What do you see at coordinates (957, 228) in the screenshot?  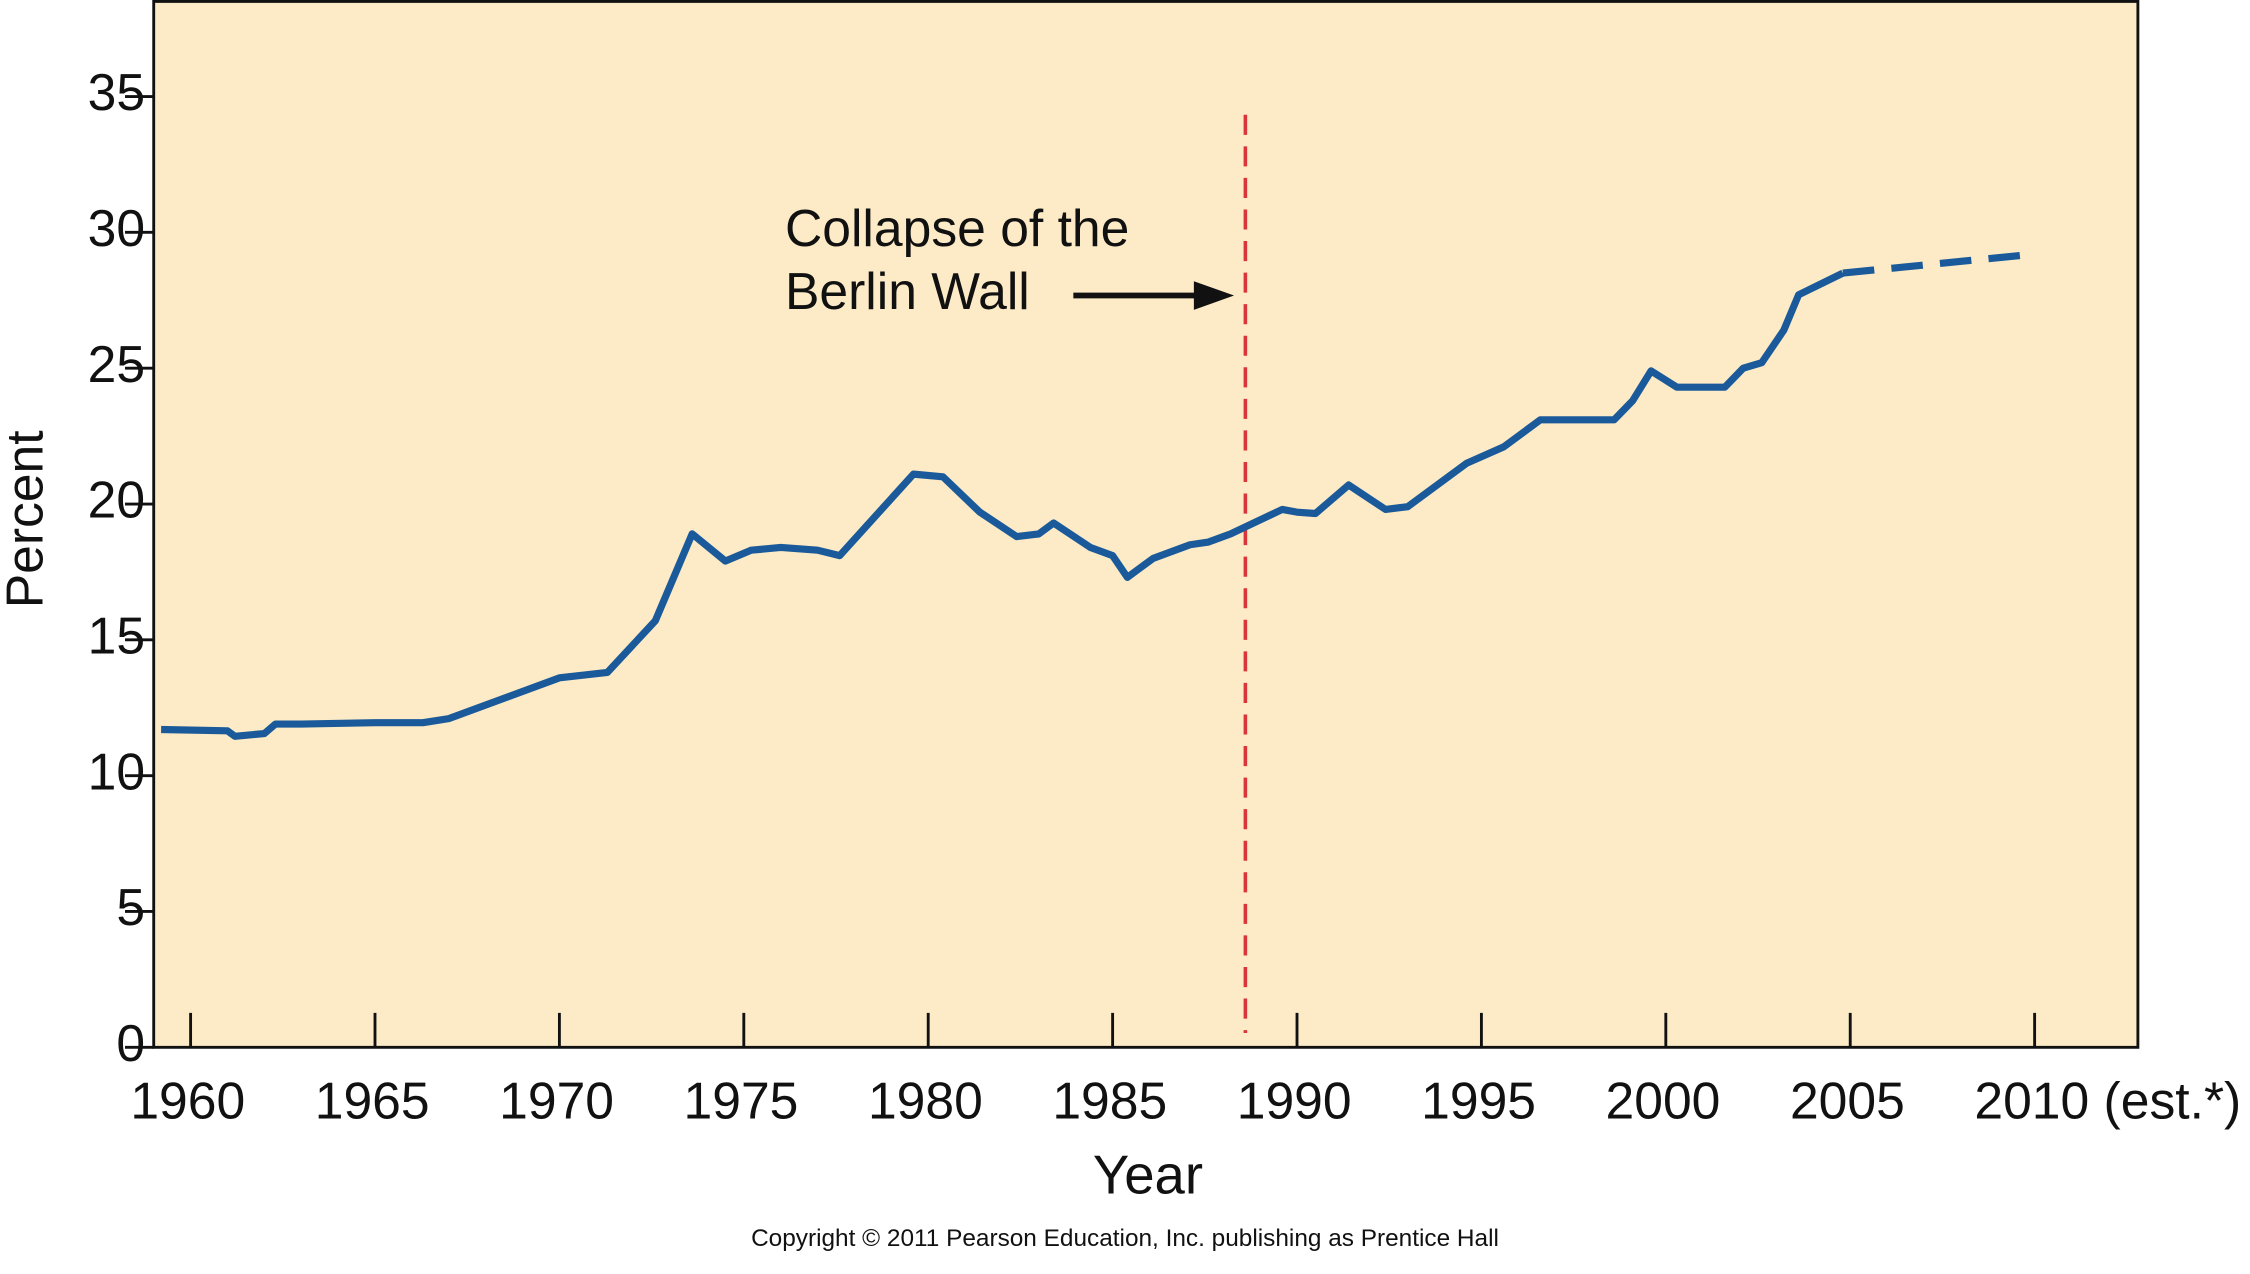 I see `annotation: Collapse of the` at bounding box center [957, 228].